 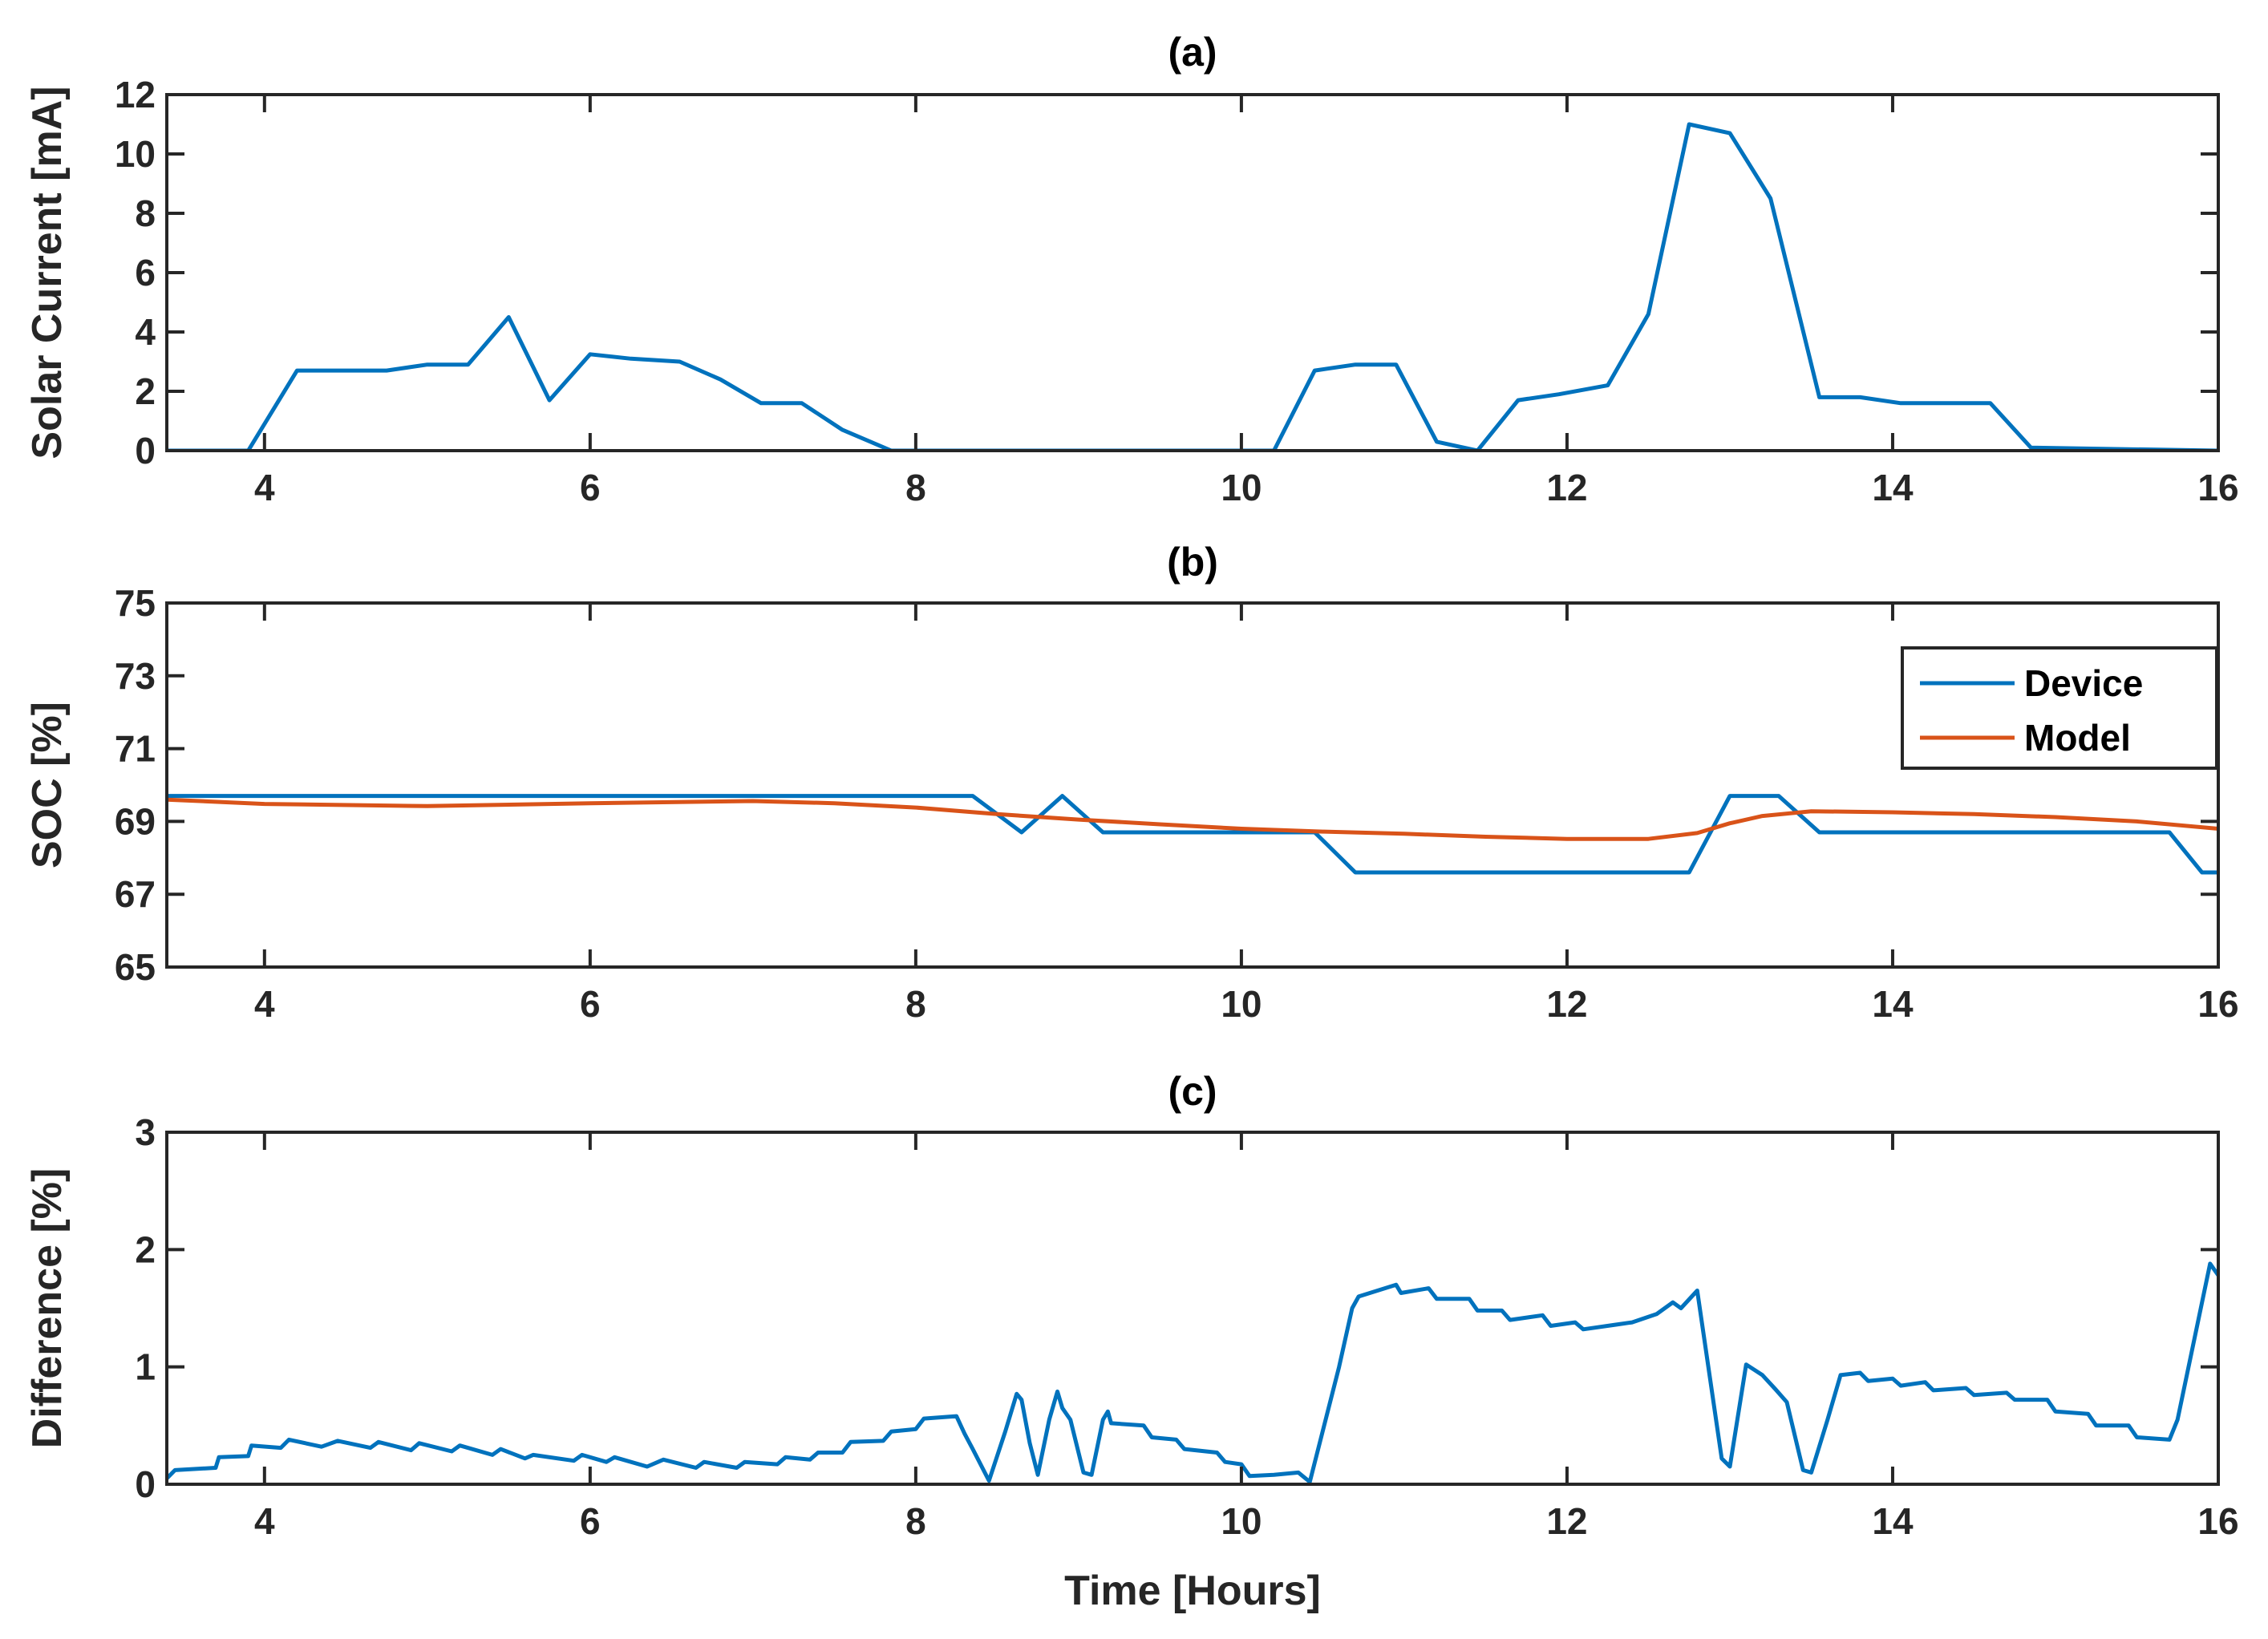 What do you see at coordinates (145, 213) in the screenshot?
I see `y-tick-label: 8` at bounding box center [145, 213].